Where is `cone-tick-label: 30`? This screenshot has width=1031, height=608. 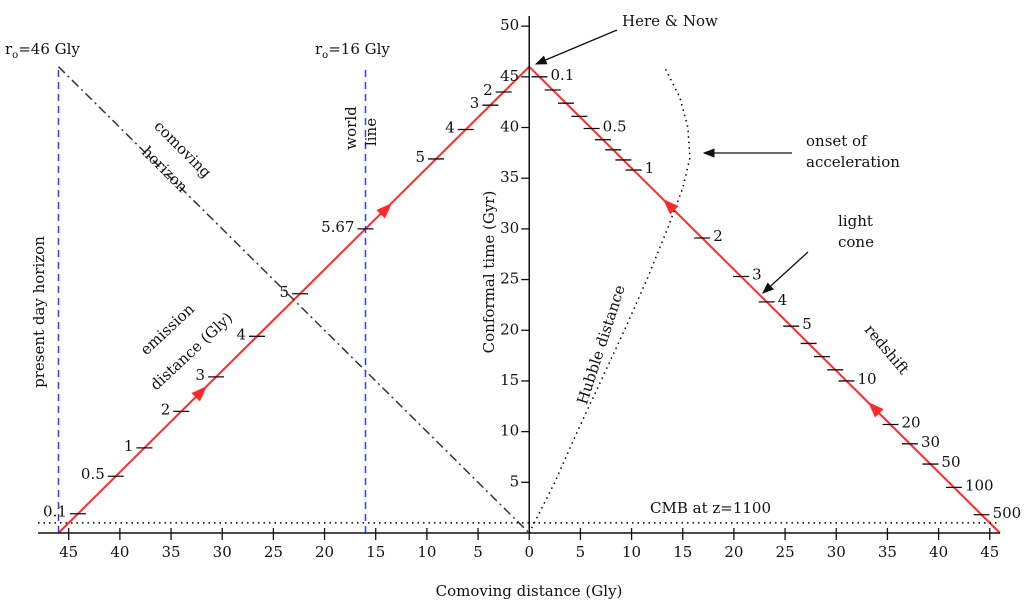 cone-tick-label: 30 is located at coordinates (930, 442).